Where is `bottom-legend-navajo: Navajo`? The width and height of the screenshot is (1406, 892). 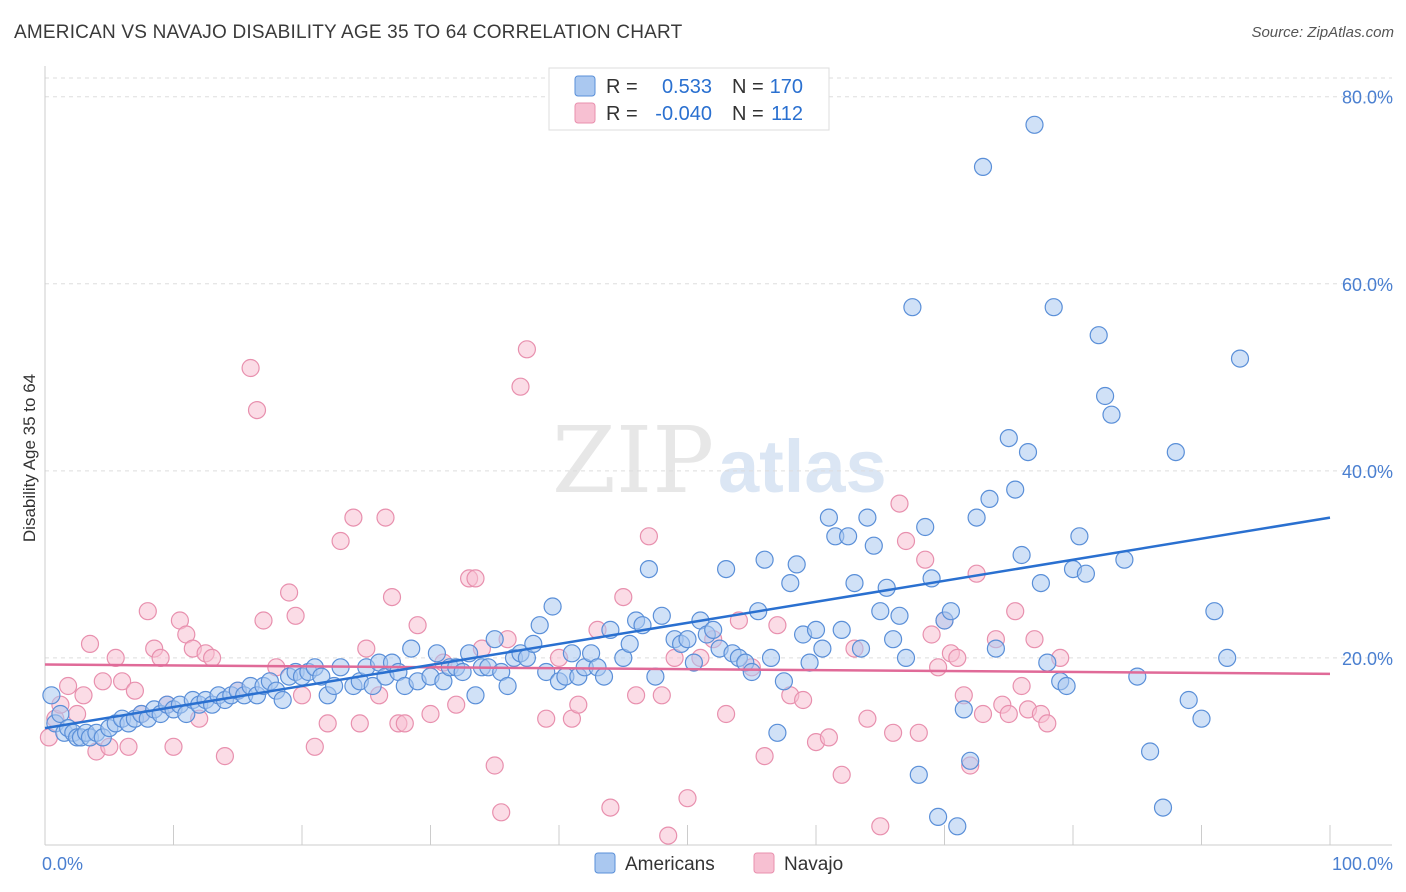
bottom-legend-navajo: Navajo is located at coordinates (813, 864).